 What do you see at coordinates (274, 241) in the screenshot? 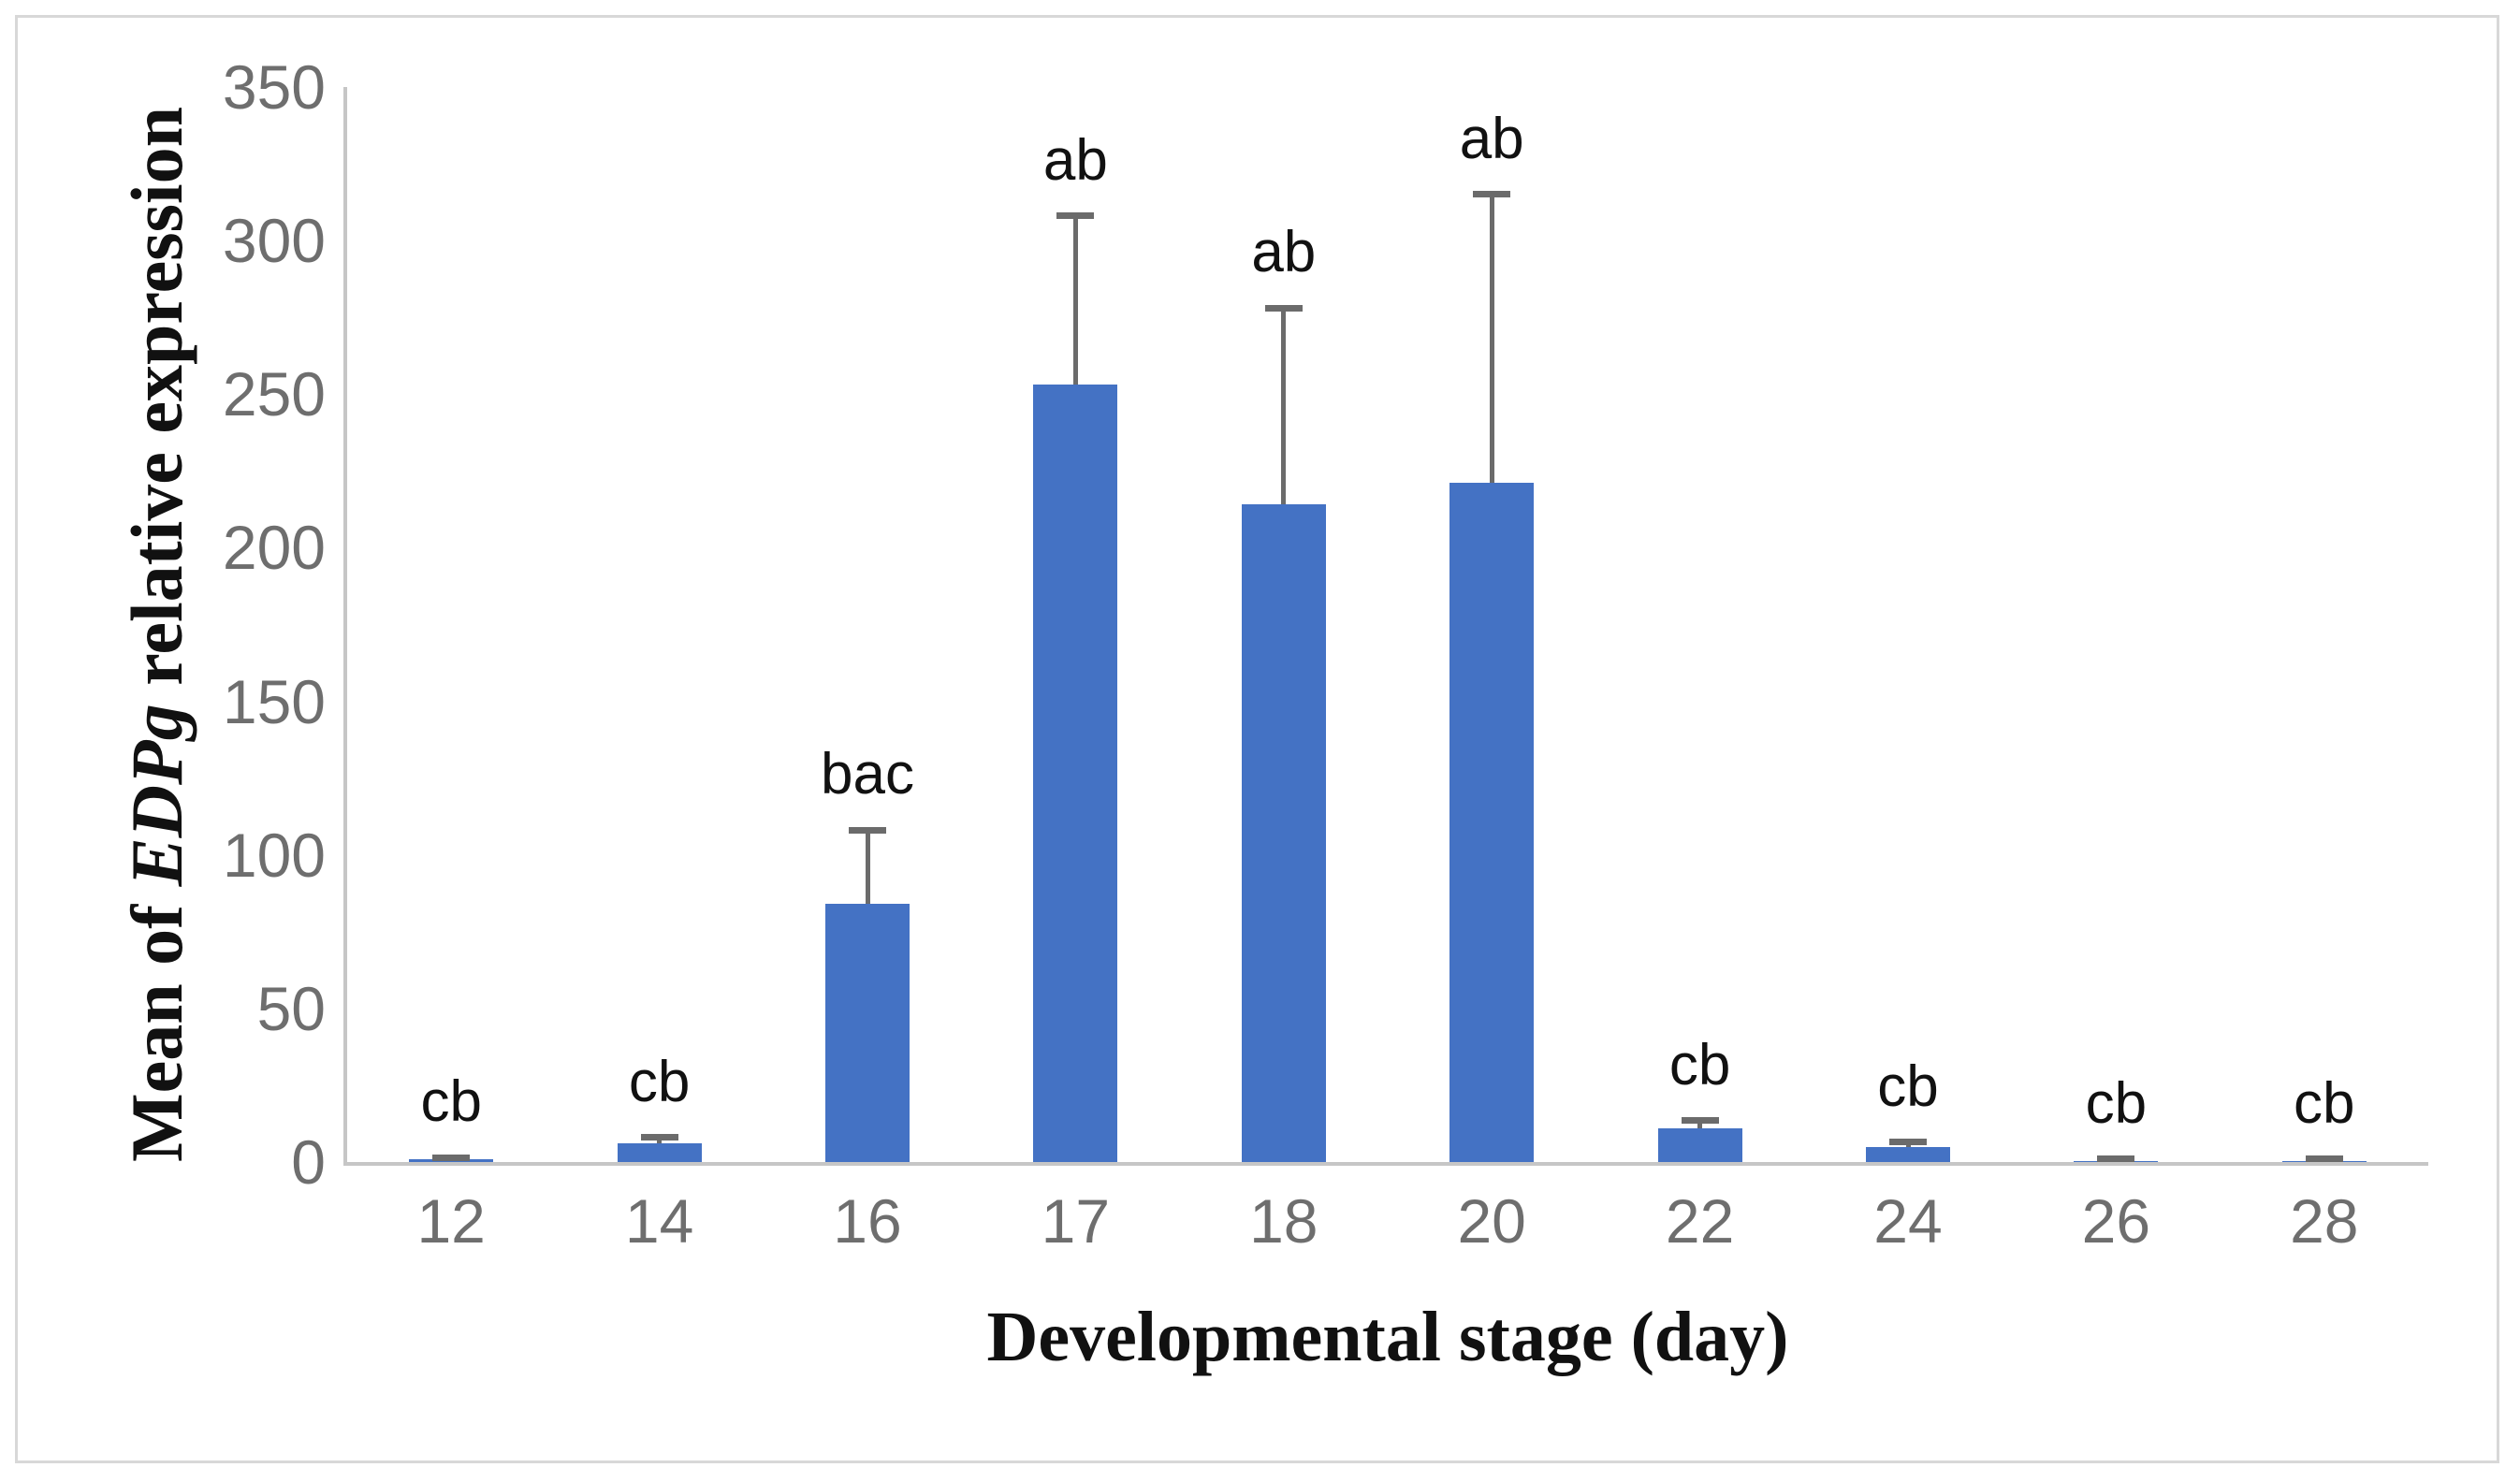
I see `y-axis-tick-label: 300` at bounding box center [274, 241].